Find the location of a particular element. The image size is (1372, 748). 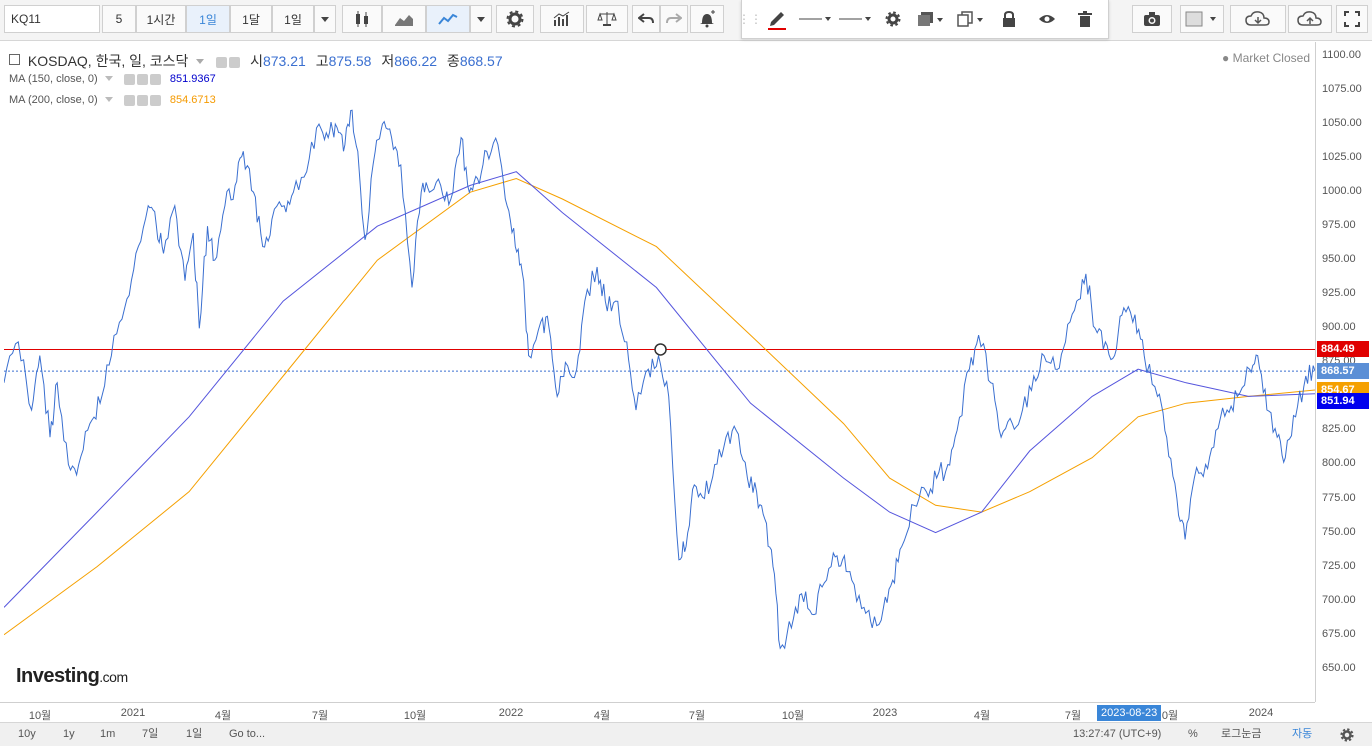

screenshot-button is located at coordinates (1152, 19).